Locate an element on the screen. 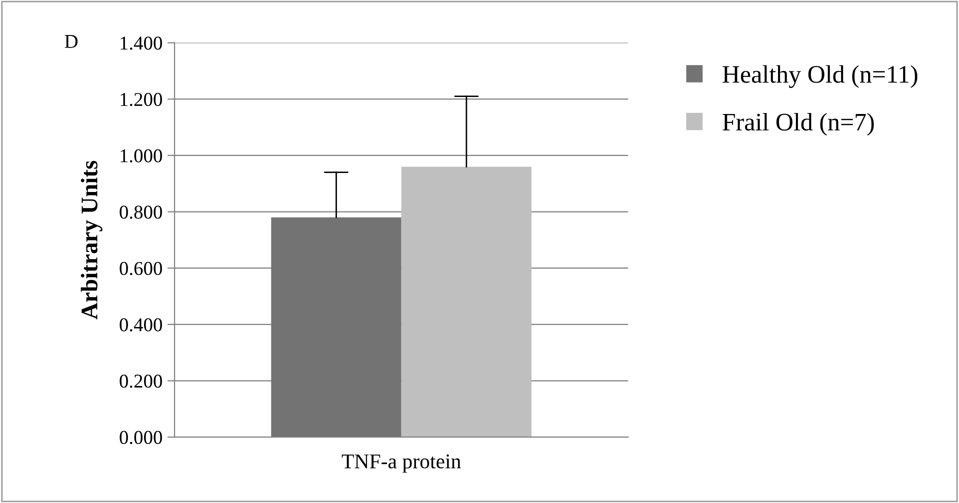 The width and height of the screenshot is (959, 503). y-axis-title: Arbitrary Units is located at coordinates (91, 240).